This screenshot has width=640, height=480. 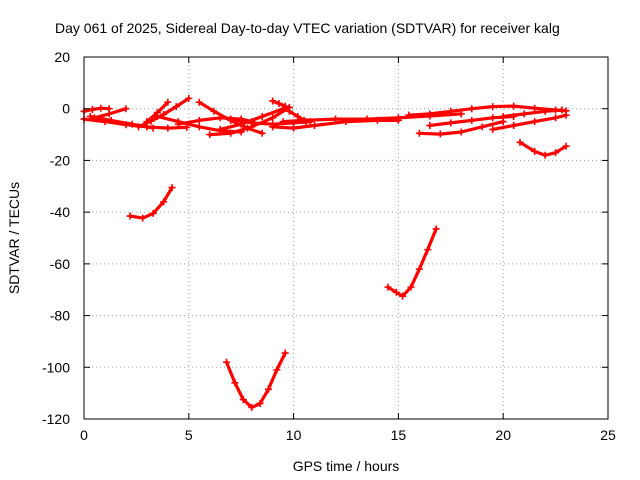 What do you see at coordinates (294, 435) in the screenshot?
I see `x-tick-label: 10` at bounding box center [294, 435].